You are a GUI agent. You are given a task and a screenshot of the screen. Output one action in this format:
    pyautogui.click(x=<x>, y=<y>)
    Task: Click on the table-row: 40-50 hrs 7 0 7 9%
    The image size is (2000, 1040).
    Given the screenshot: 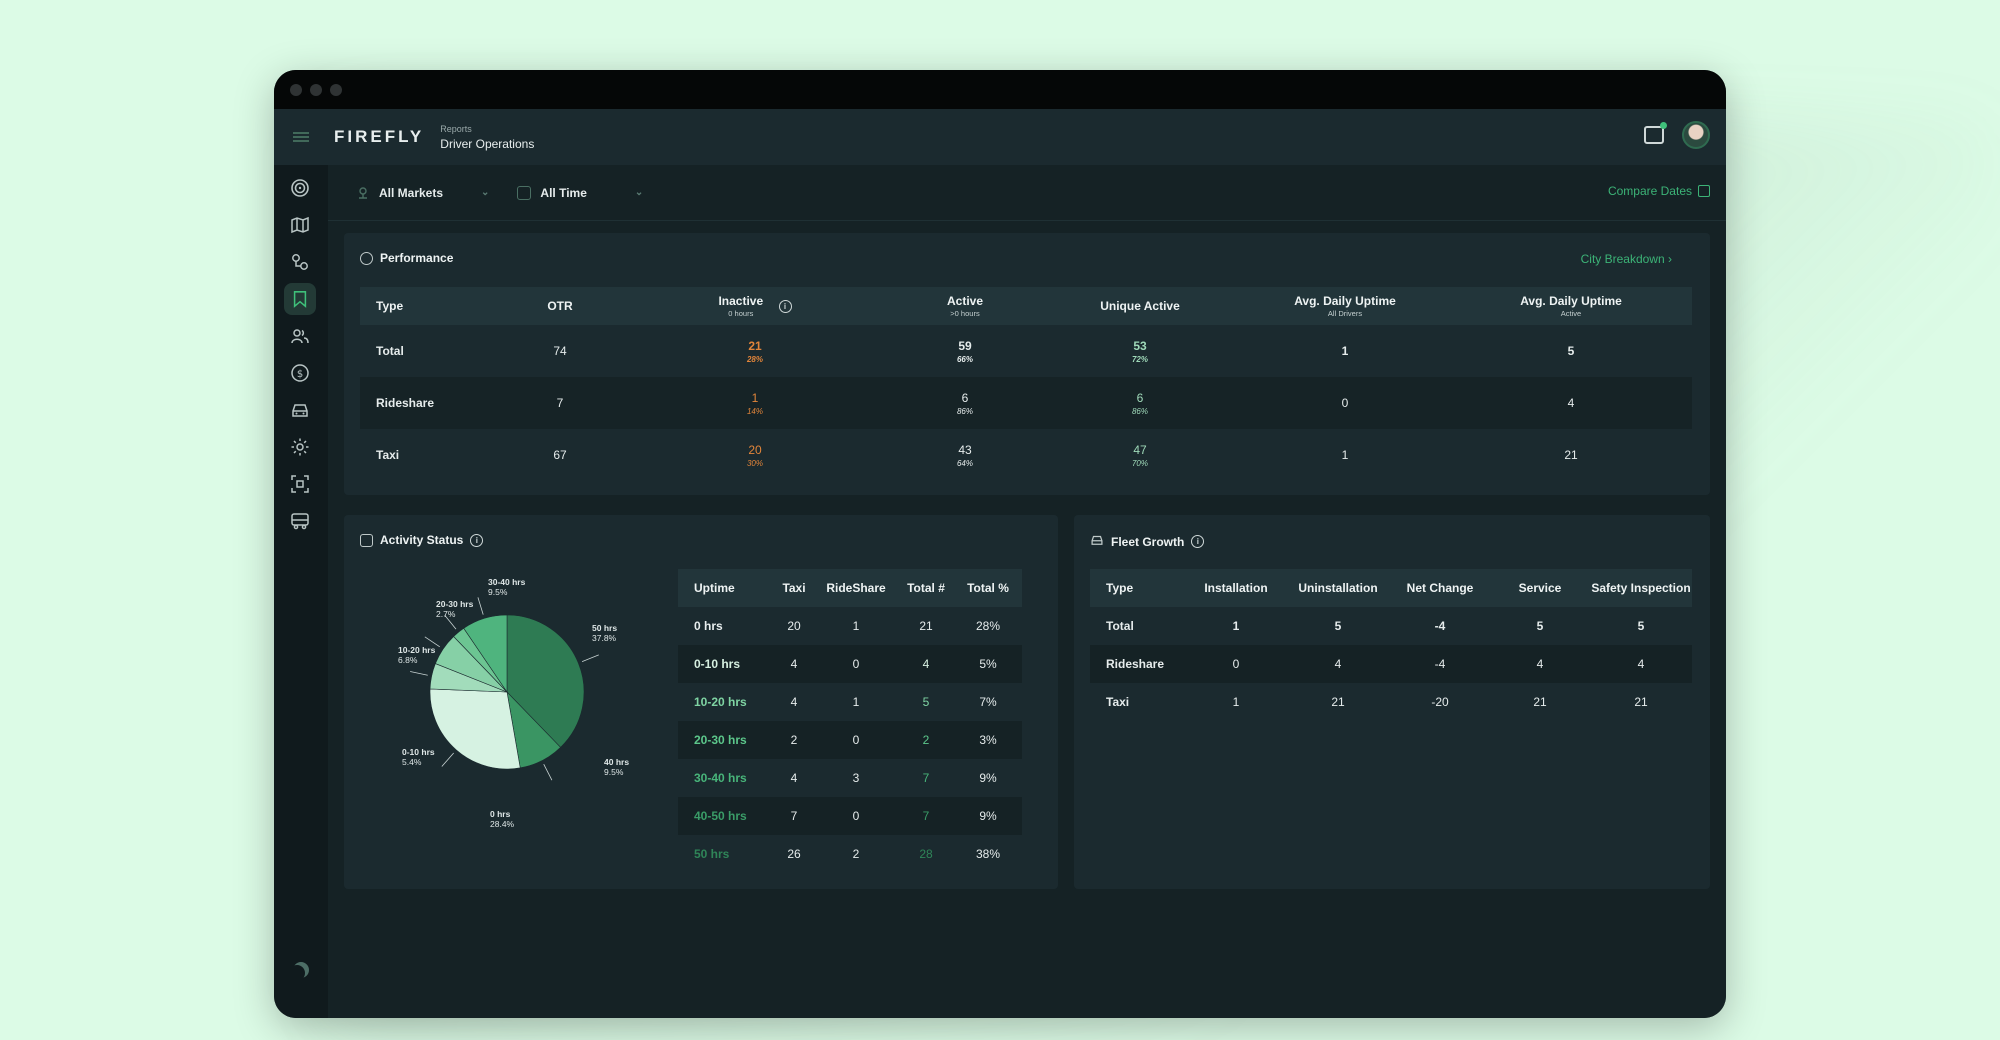 What is the action you would take?
    pyautogui.click(x=850, y=816)
    